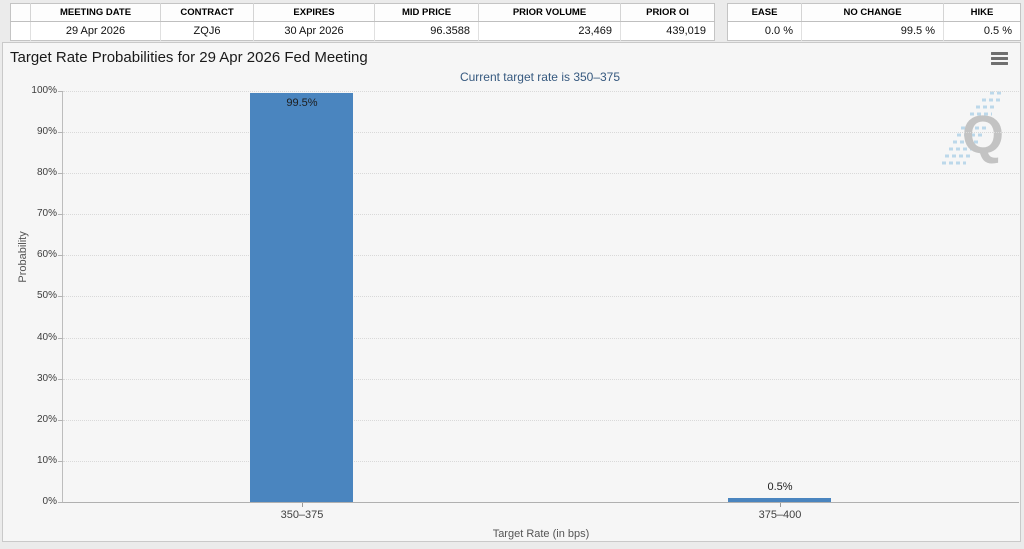 The image size is (1024, 549). Describe the element at coordinates (541, 173) in the screenshot. I see `gridline-80%` at that location.